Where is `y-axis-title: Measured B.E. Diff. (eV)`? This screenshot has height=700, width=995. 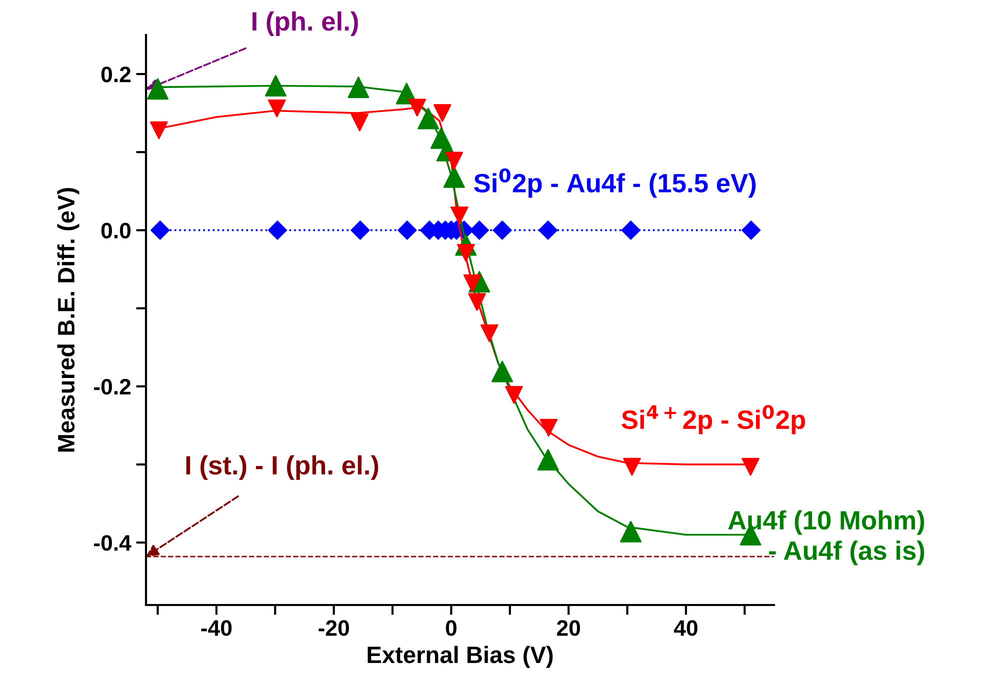
y-axis-title: Measured B.E. Diff. (eV) is located at coordinates (68, 320).